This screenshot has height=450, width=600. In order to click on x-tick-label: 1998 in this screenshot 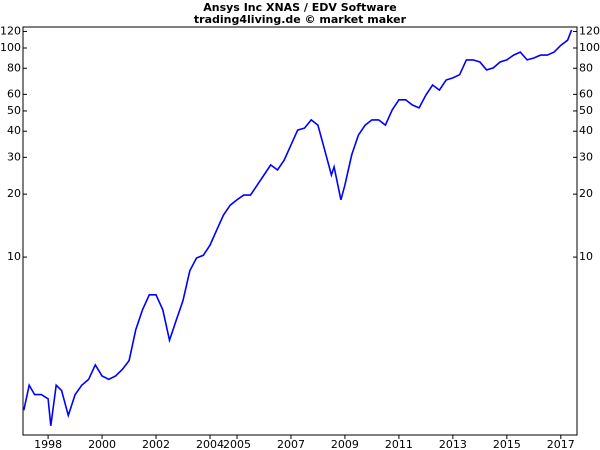, I will do `click(48, 444)`.